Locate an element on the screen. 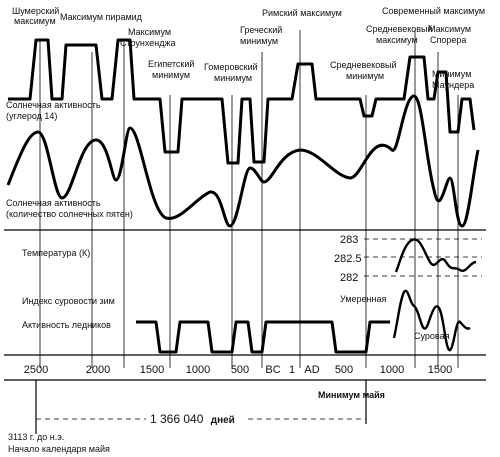 Image resolution: width=500 pixels, height=457 pixels. axis-tick-500-bc: 500 is located at coordinates (240, 370).